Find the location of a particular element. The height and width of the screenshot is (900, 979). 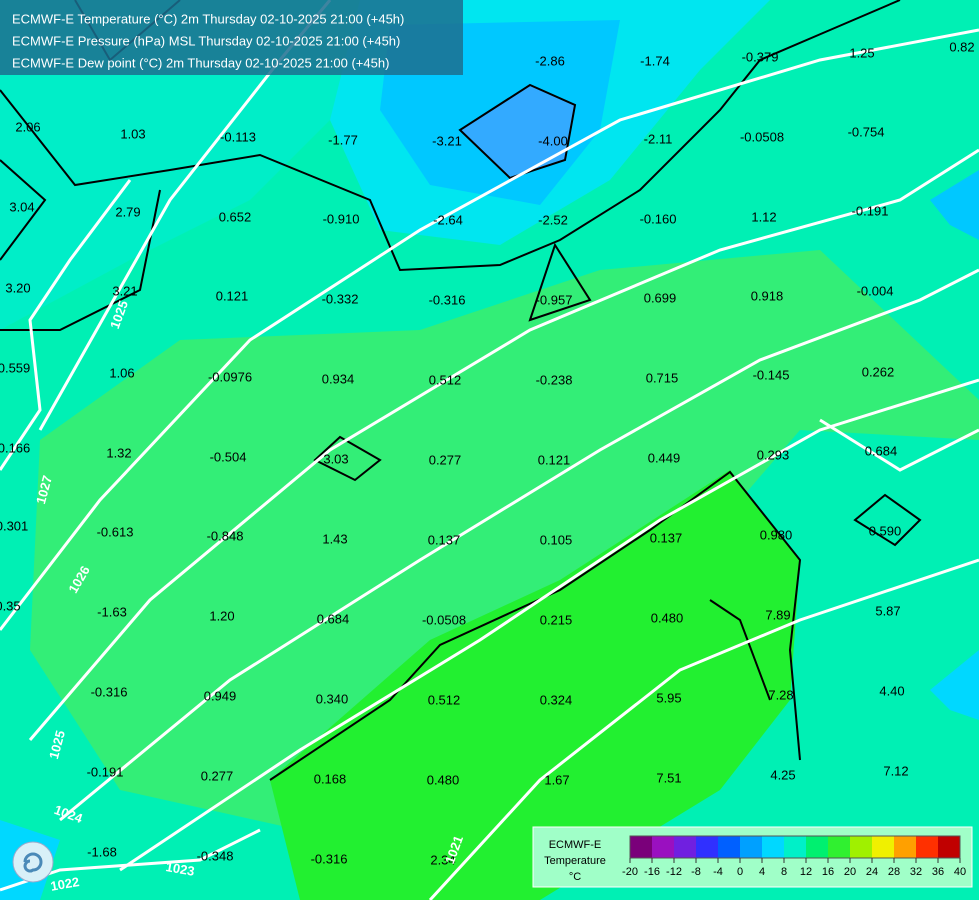

legend-tick-label: 16 is located at coordinates (828, 872).